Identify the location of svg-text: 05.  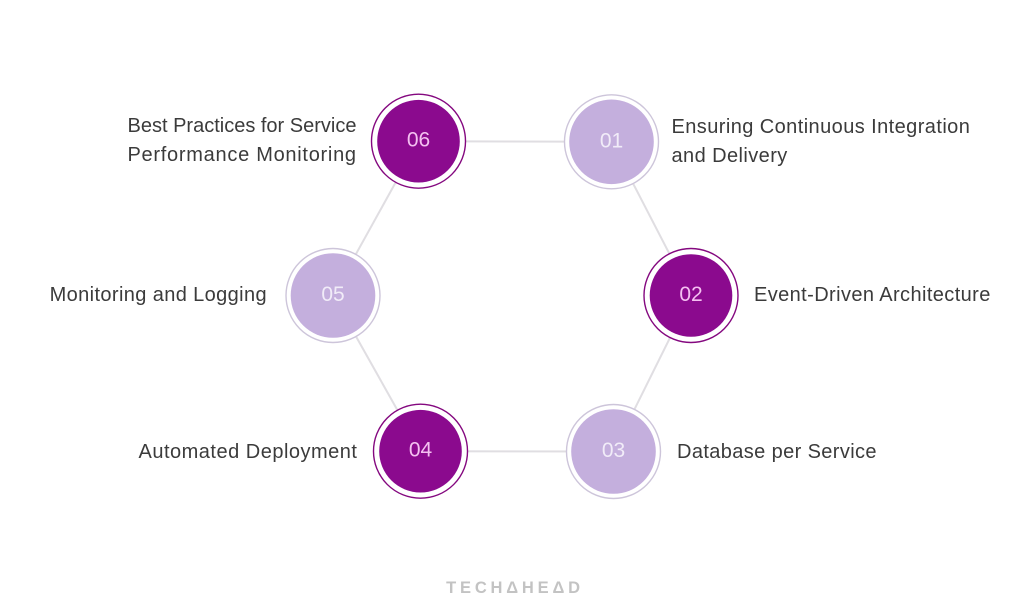
(332, 294).